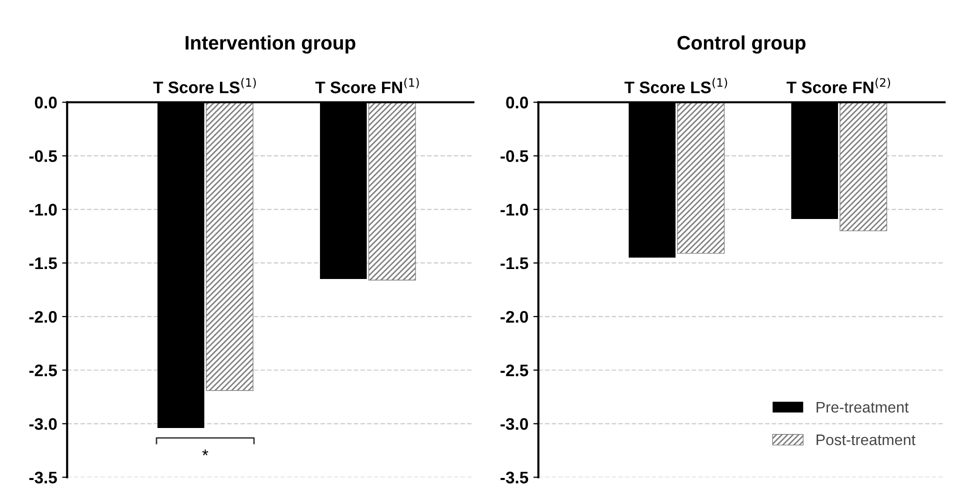 Image resolution: width=959 pixels, height=487 pixels. What do you see at coordinates (862, 407) in the screenshot?
I see `legend-label: Pre-treatment` at bounding box center [862, 407].